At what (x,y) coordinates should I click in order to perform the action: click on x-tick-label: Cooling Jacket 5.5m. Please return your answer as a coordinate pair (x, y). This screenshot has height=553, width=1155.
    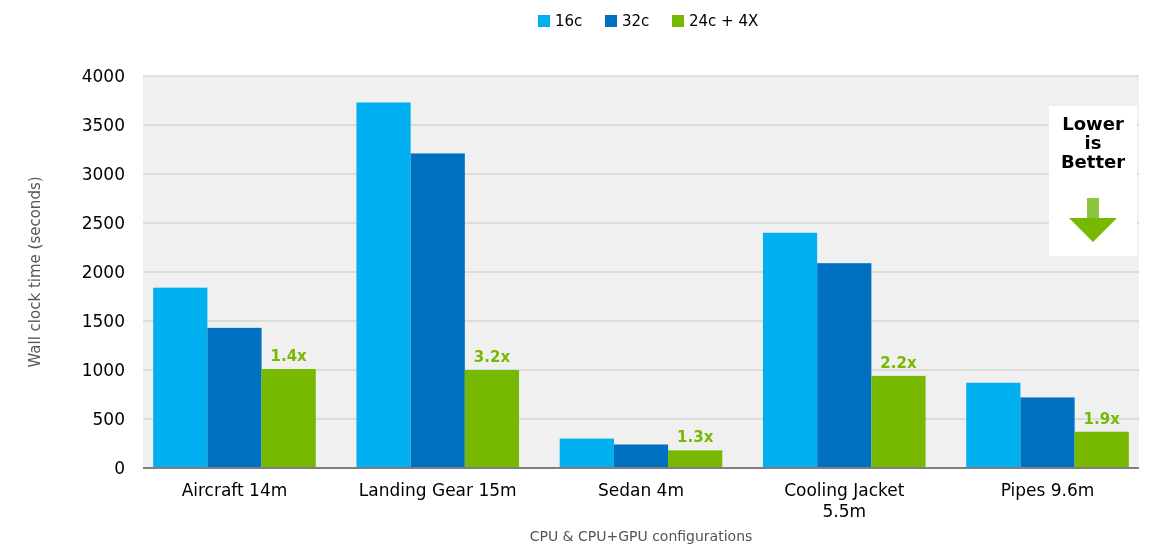
    Looking at the image, I should click on (844, 500).